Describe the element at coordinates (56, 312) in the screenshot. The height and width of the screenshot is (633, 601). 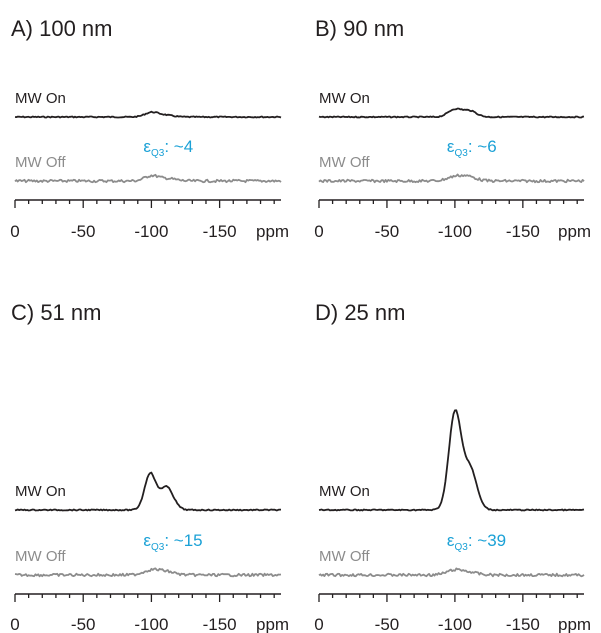
I see `panel-title: C) 51 nm` at that location.